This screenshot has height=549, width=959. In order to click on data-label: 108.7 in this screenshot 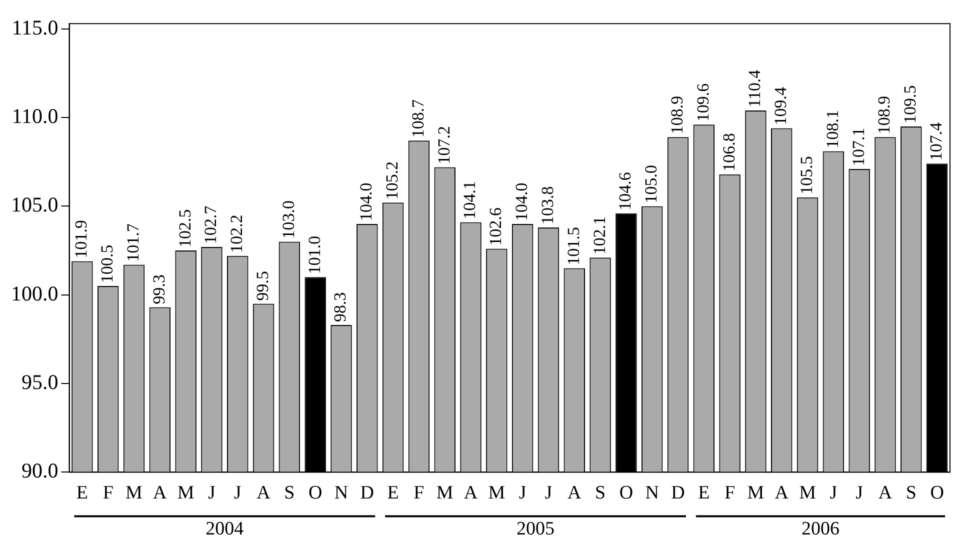, I will do `click(418, 118)`.